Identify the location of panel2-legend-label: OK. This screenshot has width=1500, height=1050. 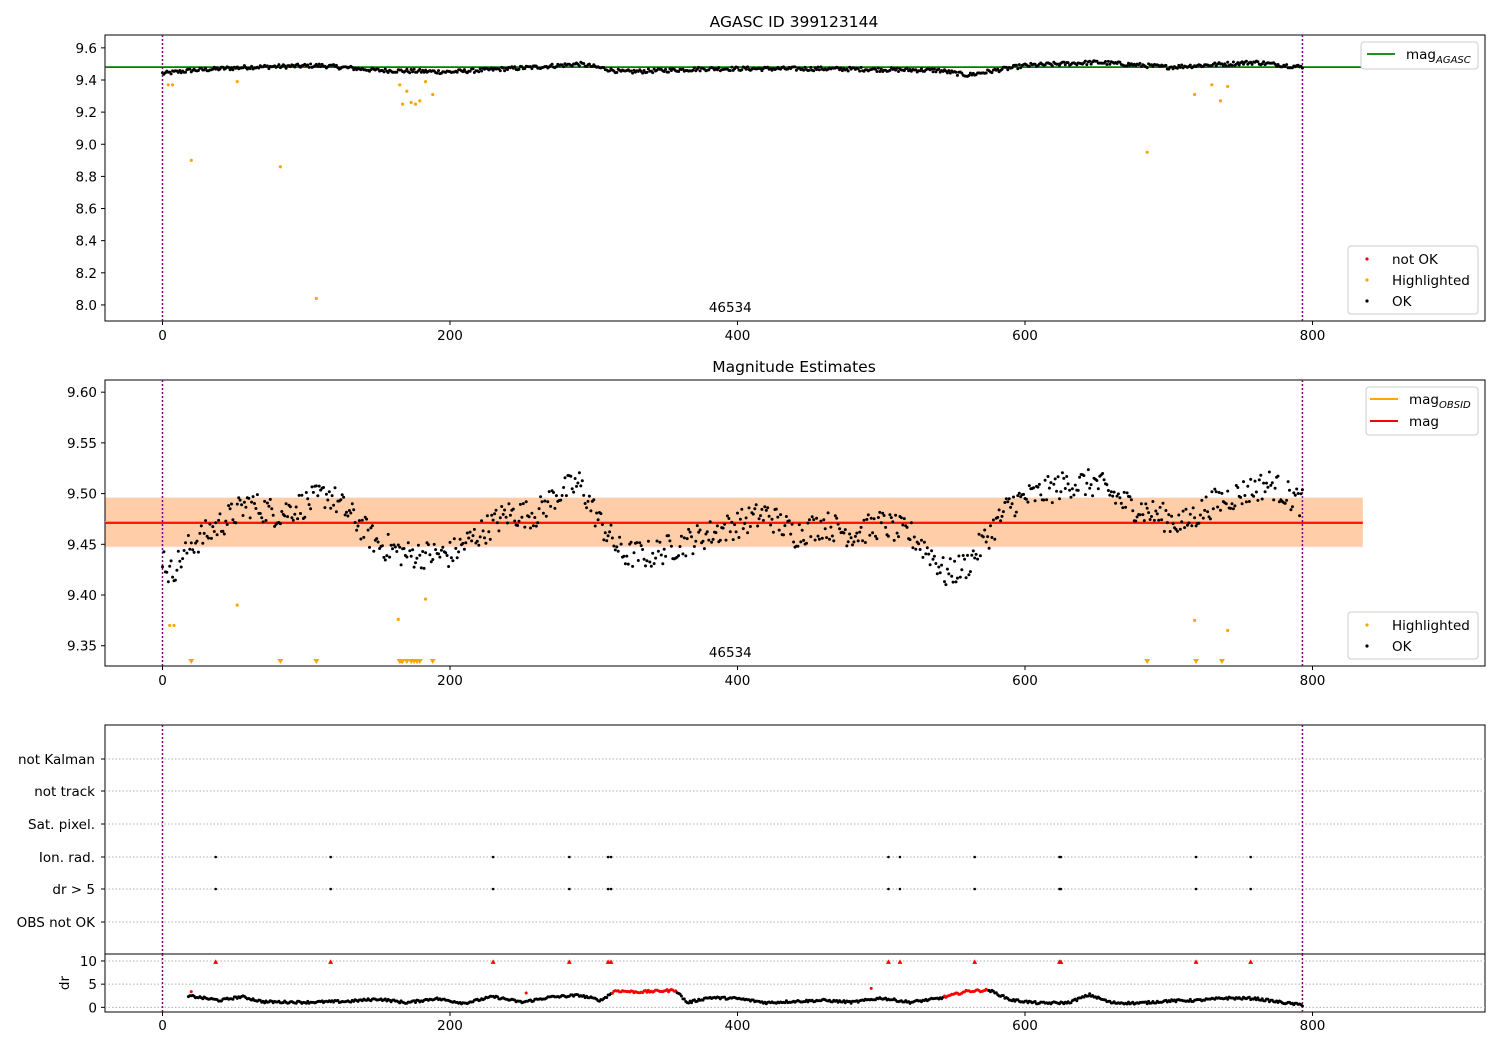
(1402, 647).